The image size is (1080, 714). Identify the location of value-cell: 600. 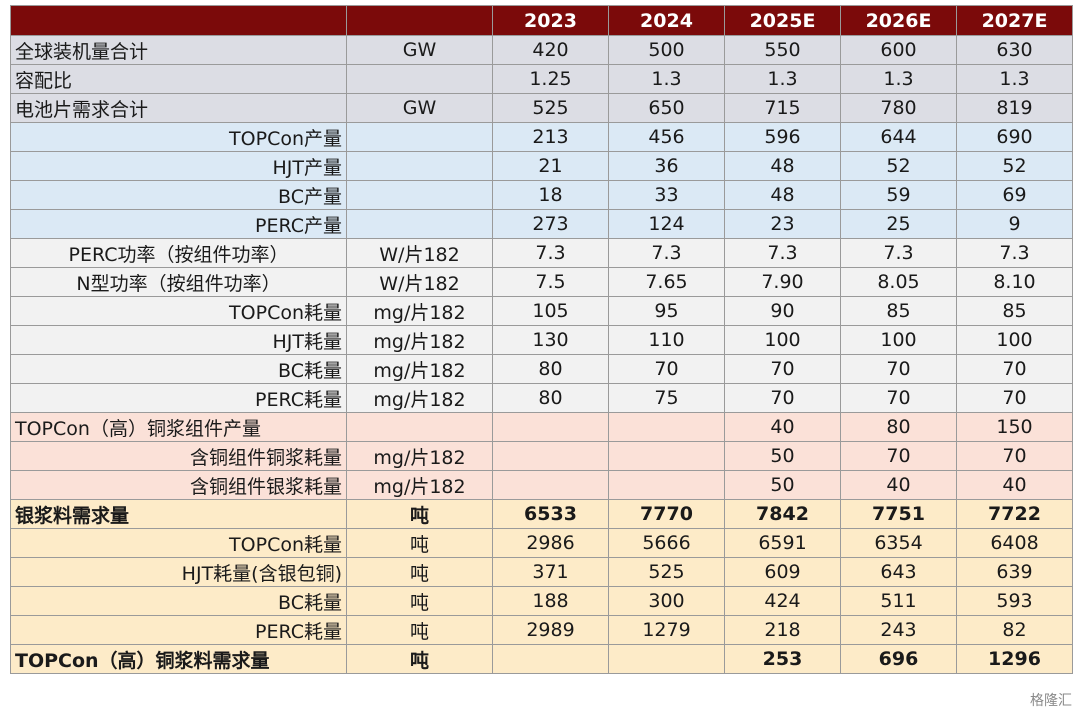
(898, 50).